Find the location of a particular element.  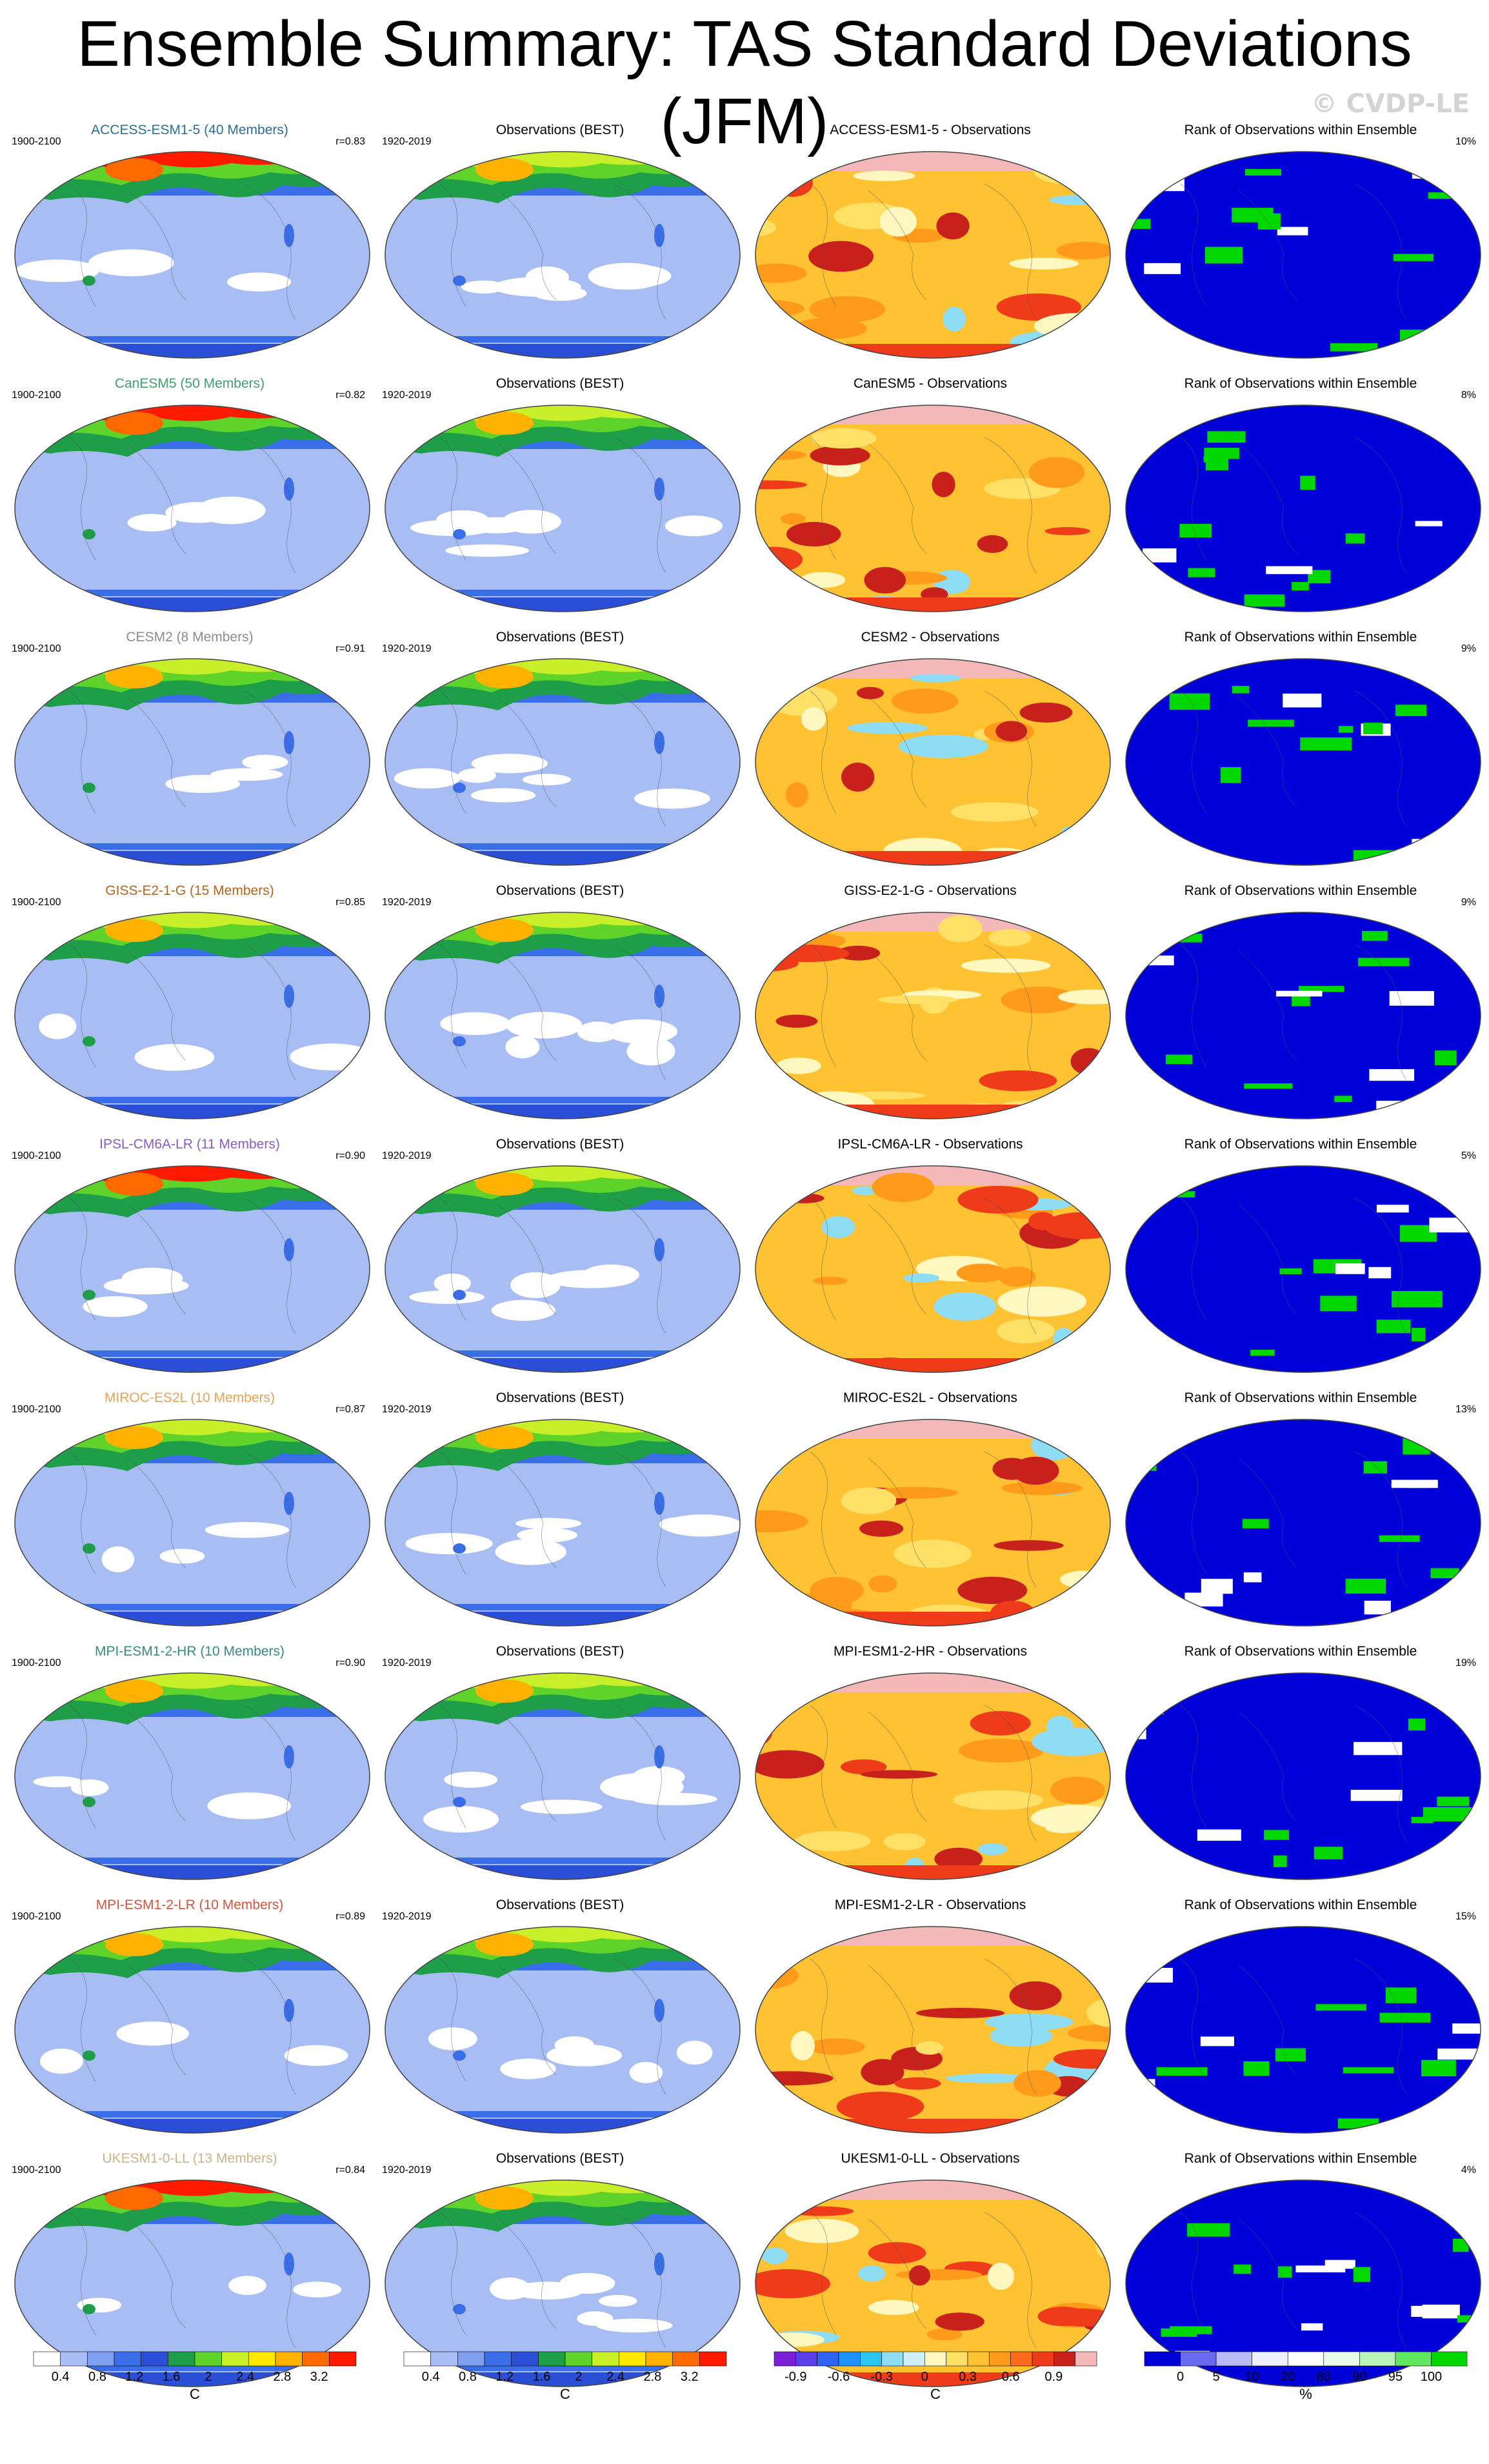

rank-percent: 15% is located at coordinates (1465, 1916).